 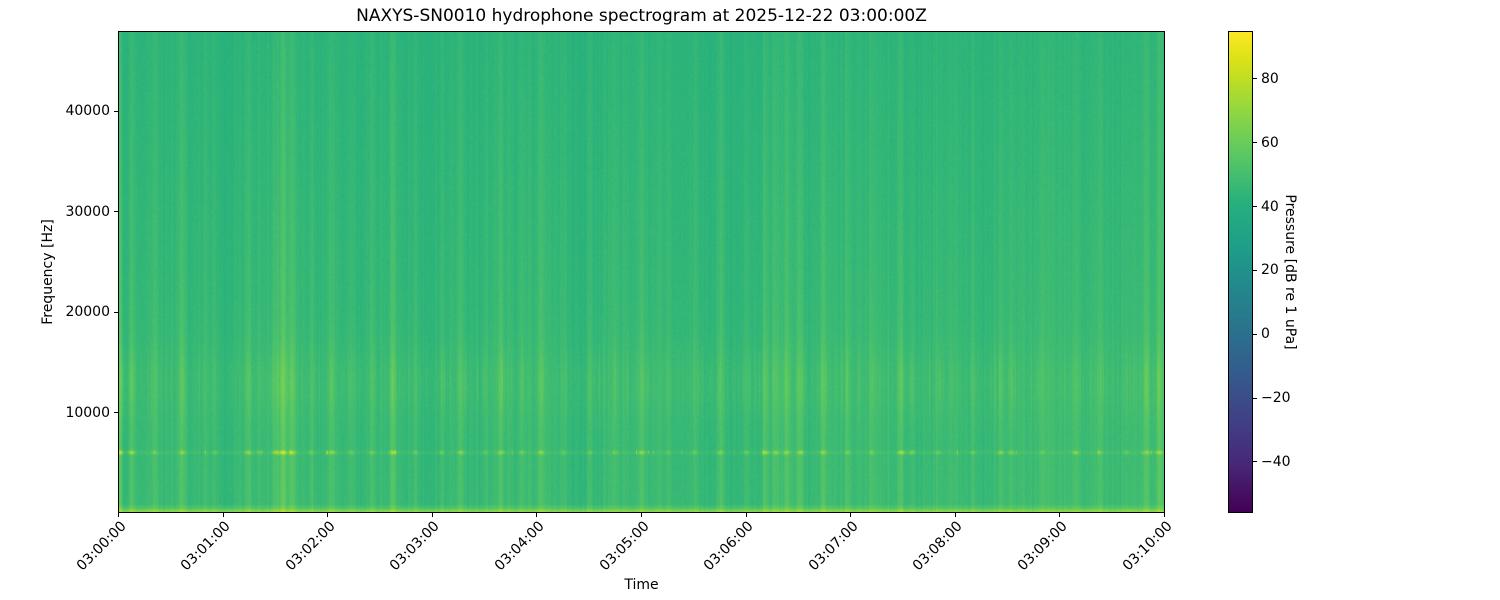 I want to click on colorbar-tick-label: 80, so click(x=1270, y=78).